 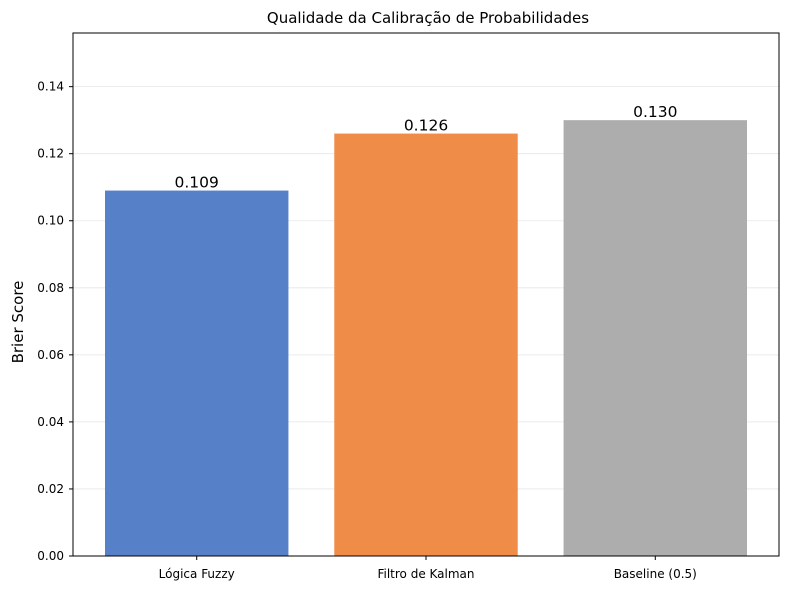 I want to click on y-tick-label: 0.08, so click(x=50, y=288).